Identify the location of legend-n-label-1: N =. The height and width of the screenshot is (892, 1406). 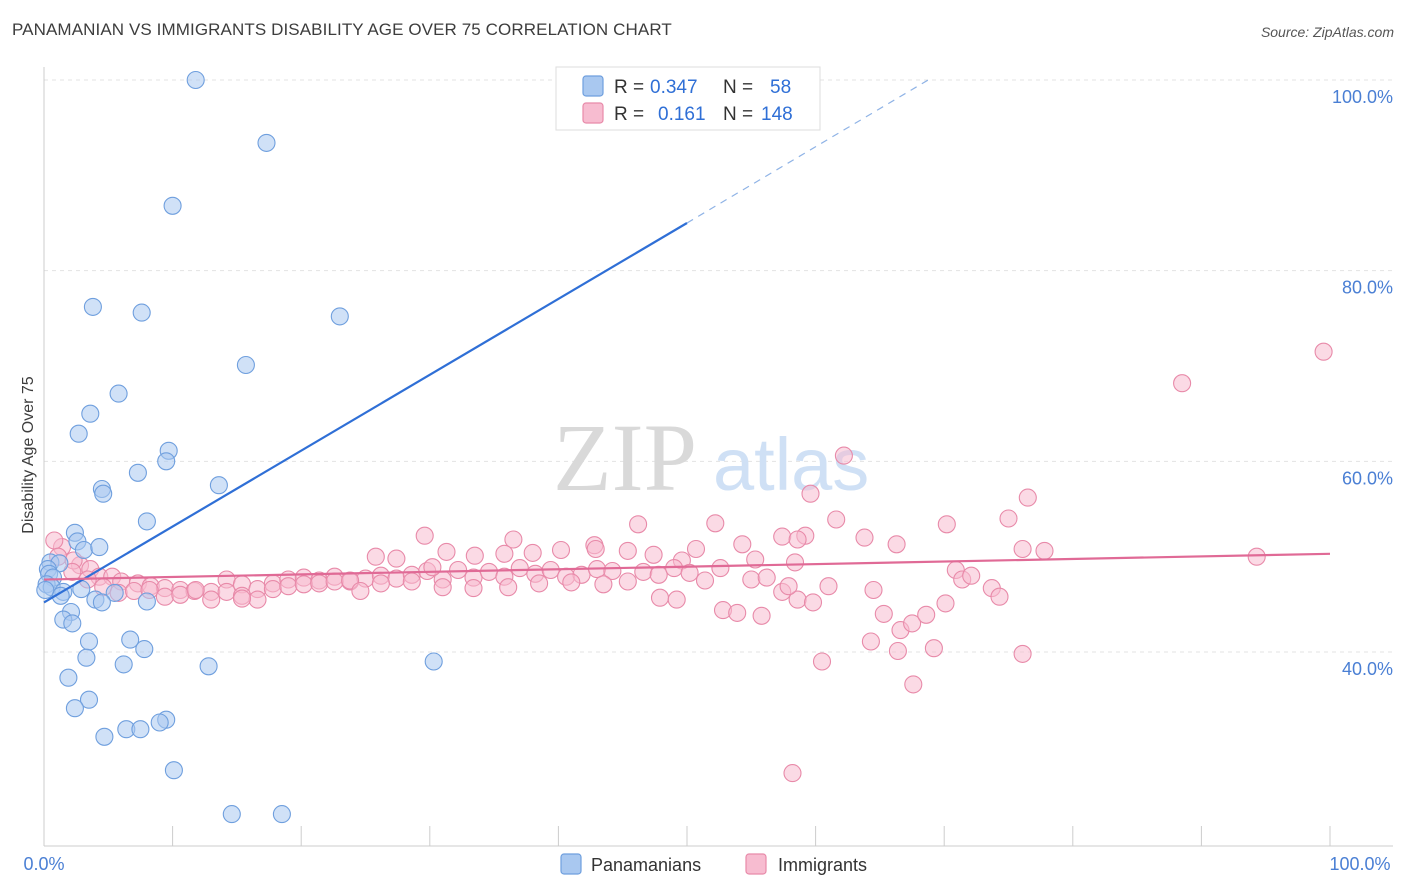
(738, 87).